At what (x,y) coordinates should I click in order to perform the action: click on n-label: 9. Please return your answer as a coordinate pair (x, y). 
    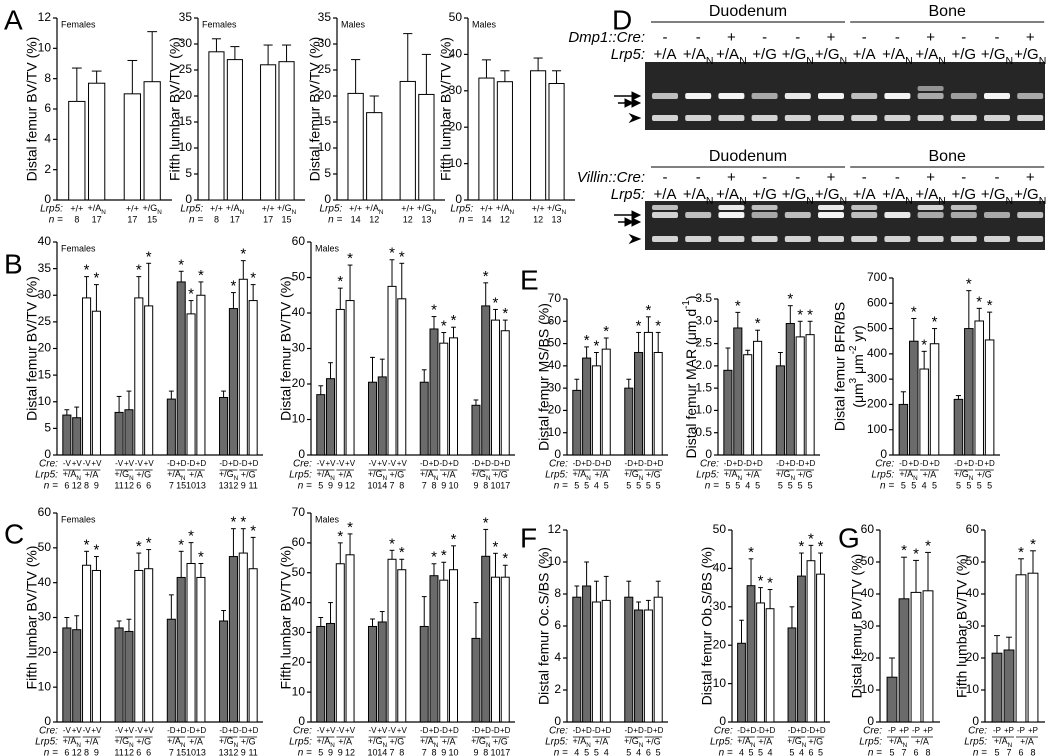
    Looking at the image, I should click on (330, 485).